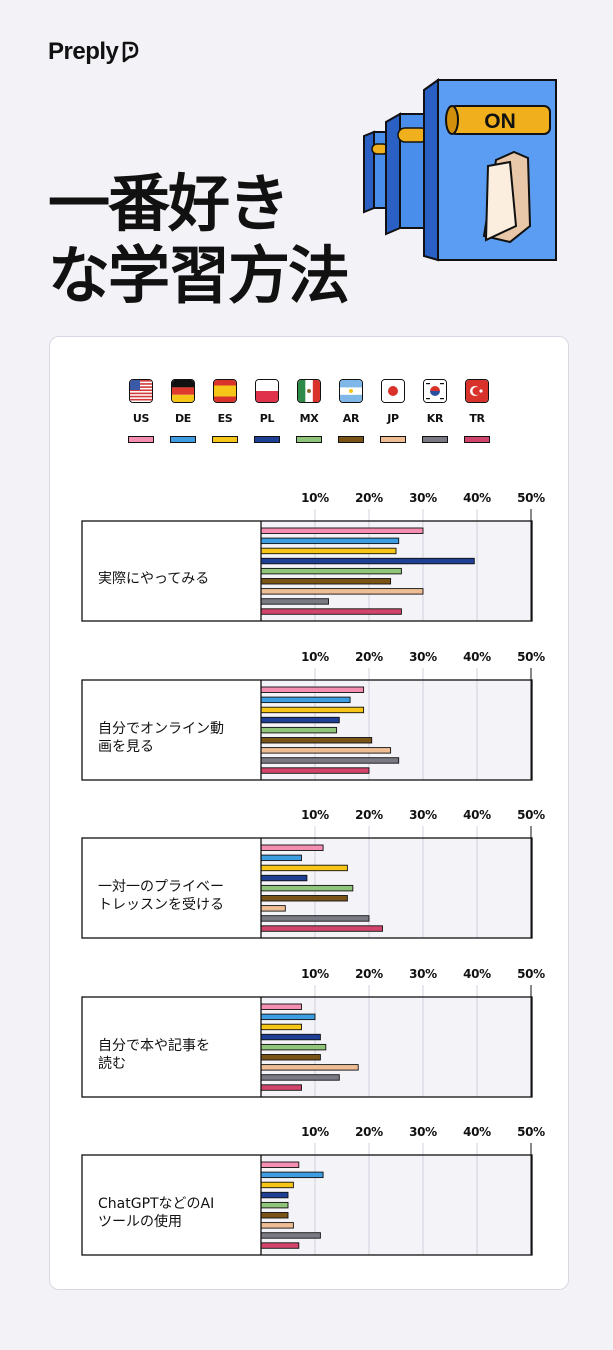 This screenshot has width=613, height=1350. I want to click on group-label: ChatGPTなどのAI ツールの使用, so click(172, 1213).